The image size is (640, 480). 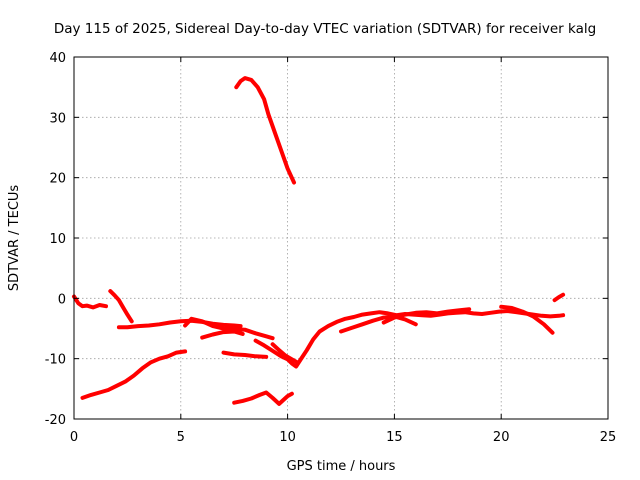 I want to click on y-tick-label: 0, so click(x=62, y=299).